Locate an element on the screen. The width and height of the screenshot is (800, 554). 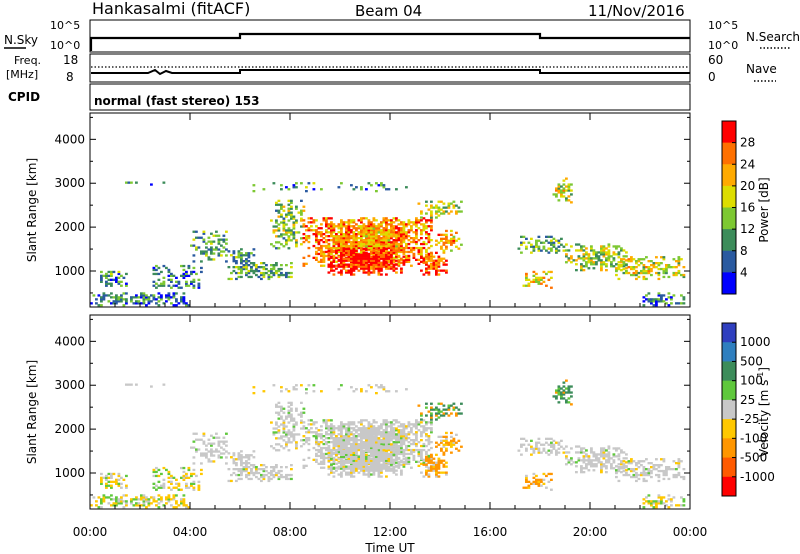
velocity-ylabel: Slant Range [km] is located at coordinates (32, 412).